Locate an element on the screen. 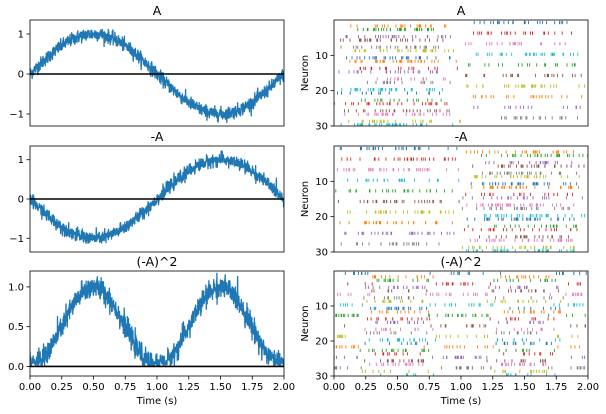 This screenshot has width=606, height=414. y-tick-label: 30 is located at coordinates (321, 253).